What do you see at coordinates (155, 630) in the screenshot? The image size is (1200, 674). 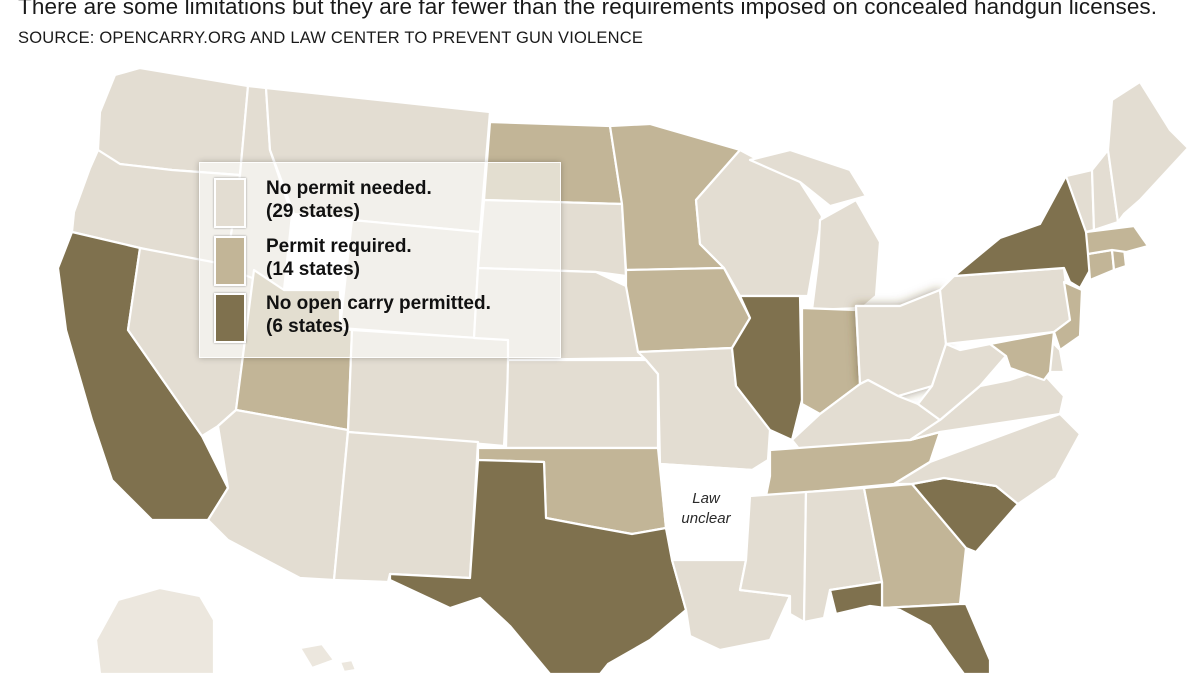 I see `alaska-fragment` at bounding box center [155, 630].